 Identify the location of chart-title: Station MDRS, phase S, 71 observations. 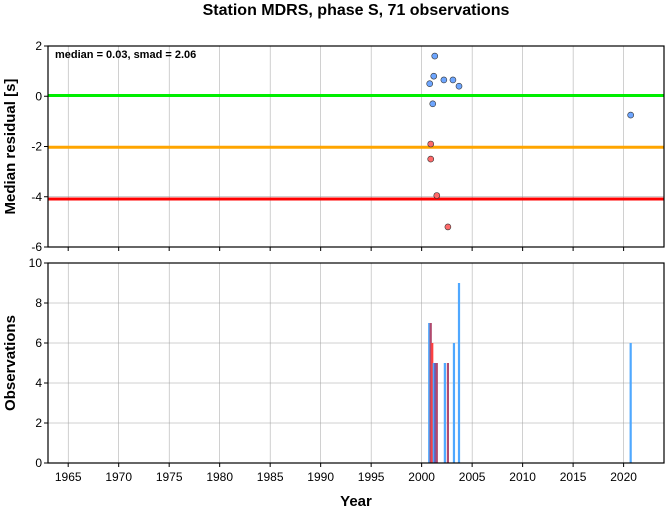
(356, 10).